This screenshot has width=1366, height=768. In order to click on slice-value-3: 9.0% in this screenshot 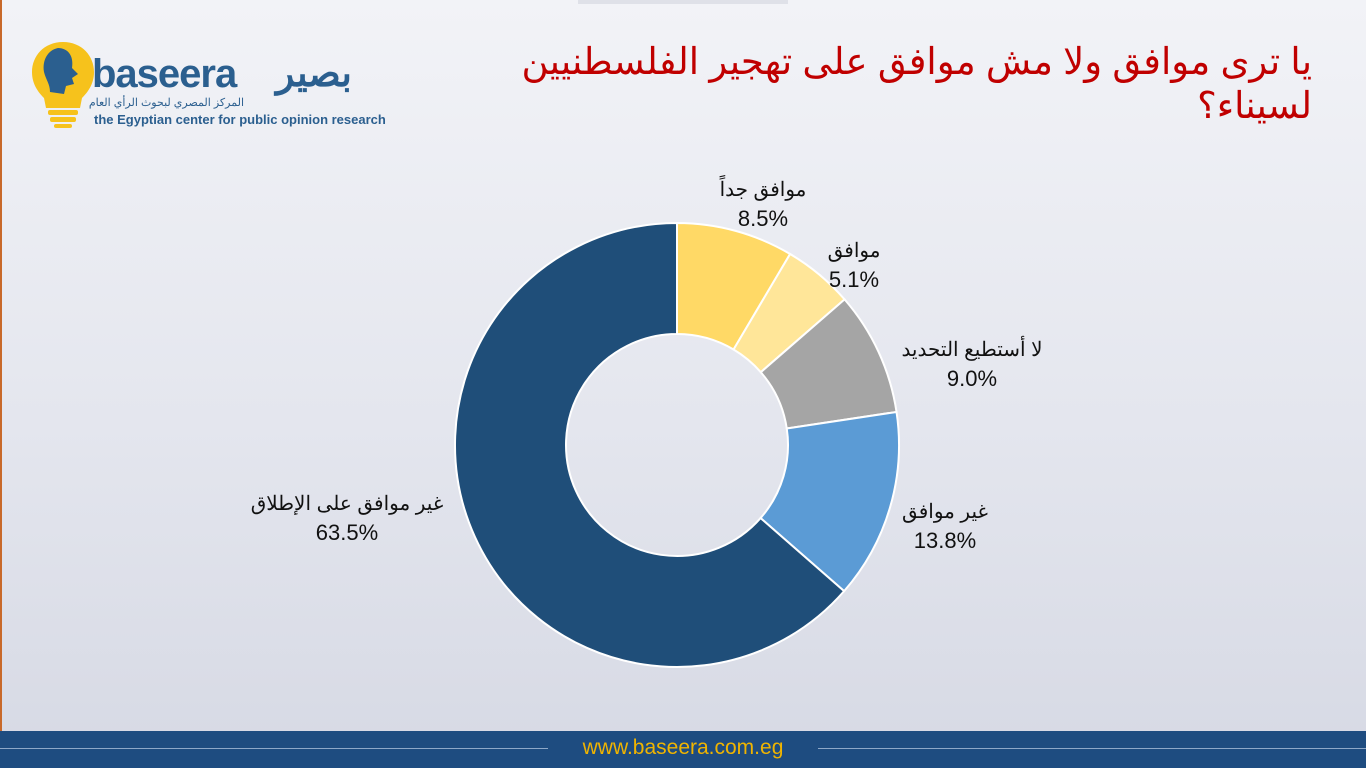, I will do `click(972, 378)`.